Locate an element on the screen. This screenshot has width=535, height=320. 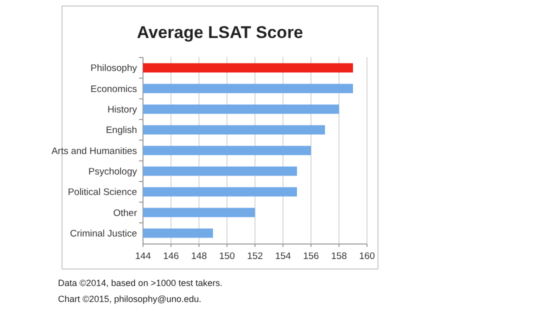
x-tick-label: 150 is located at coordinates (227, 256).